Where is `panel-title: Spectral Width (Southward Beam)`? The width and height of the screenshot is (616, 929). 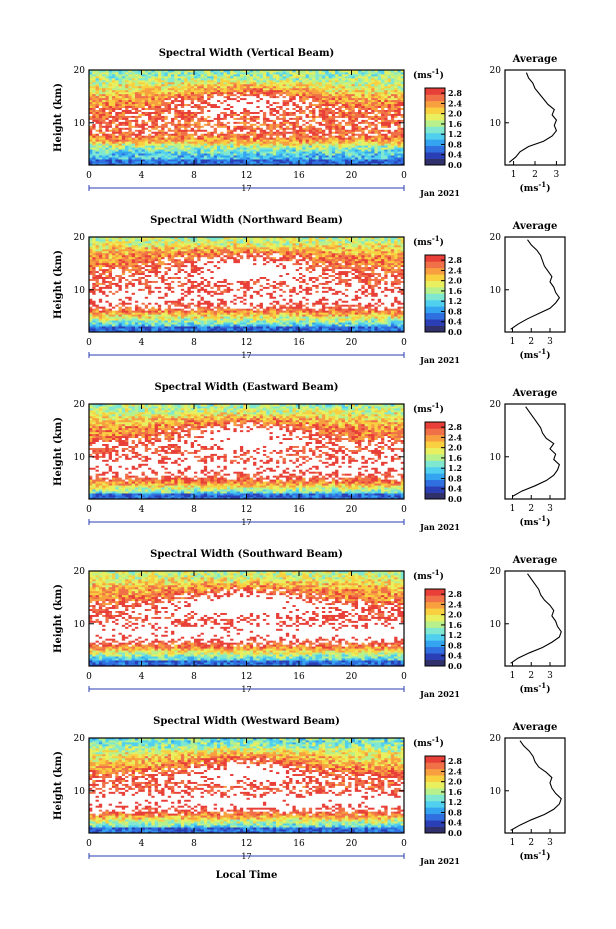
panel-title: Spectral Width (Southward Beam) is located at coordinates (246, 554).